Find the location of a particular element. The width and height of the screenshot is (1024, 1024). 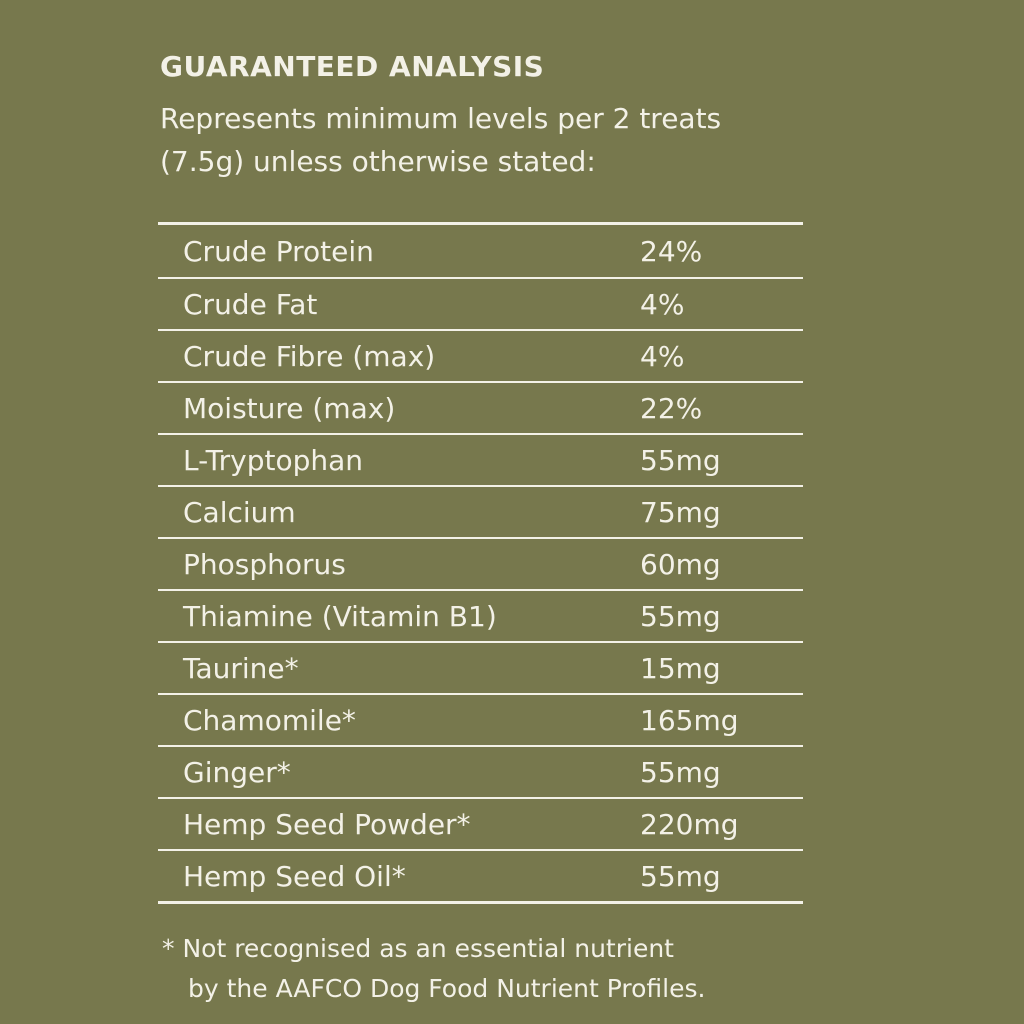

table-row: Phosphorus 60mg is located at coordinates (480, 563).